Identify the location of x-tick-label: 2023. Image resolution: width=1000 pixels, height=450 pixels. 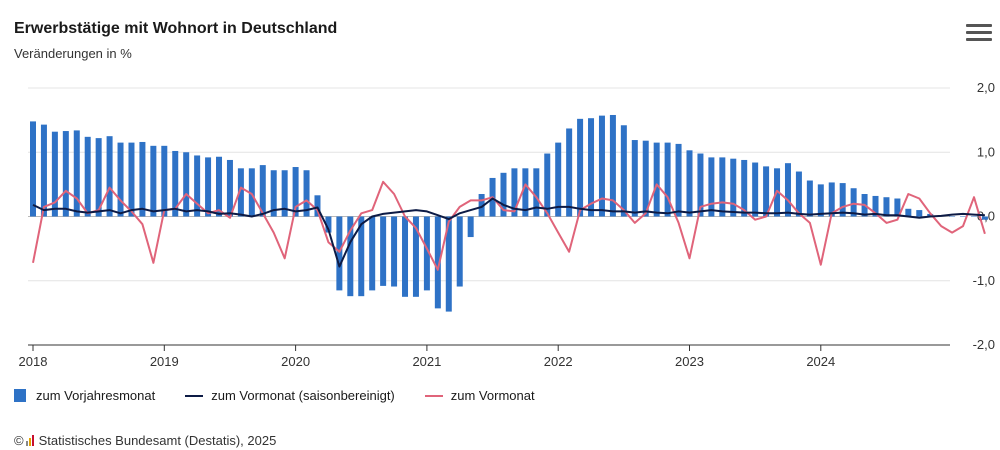
(689, 361).